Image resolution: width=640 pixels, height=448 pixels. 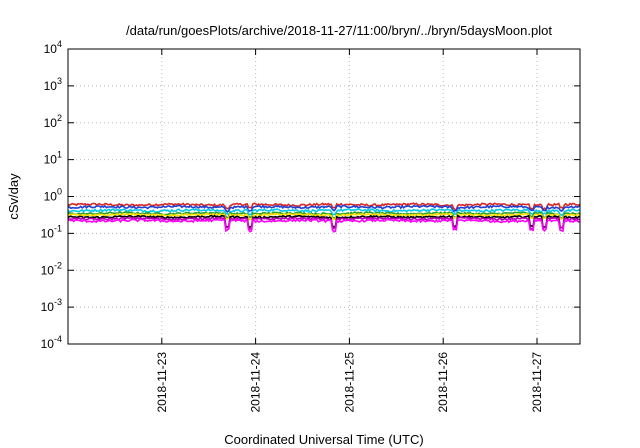 I want to click on x-tick-label: 2018-11-26, so click(x=443, y=382).